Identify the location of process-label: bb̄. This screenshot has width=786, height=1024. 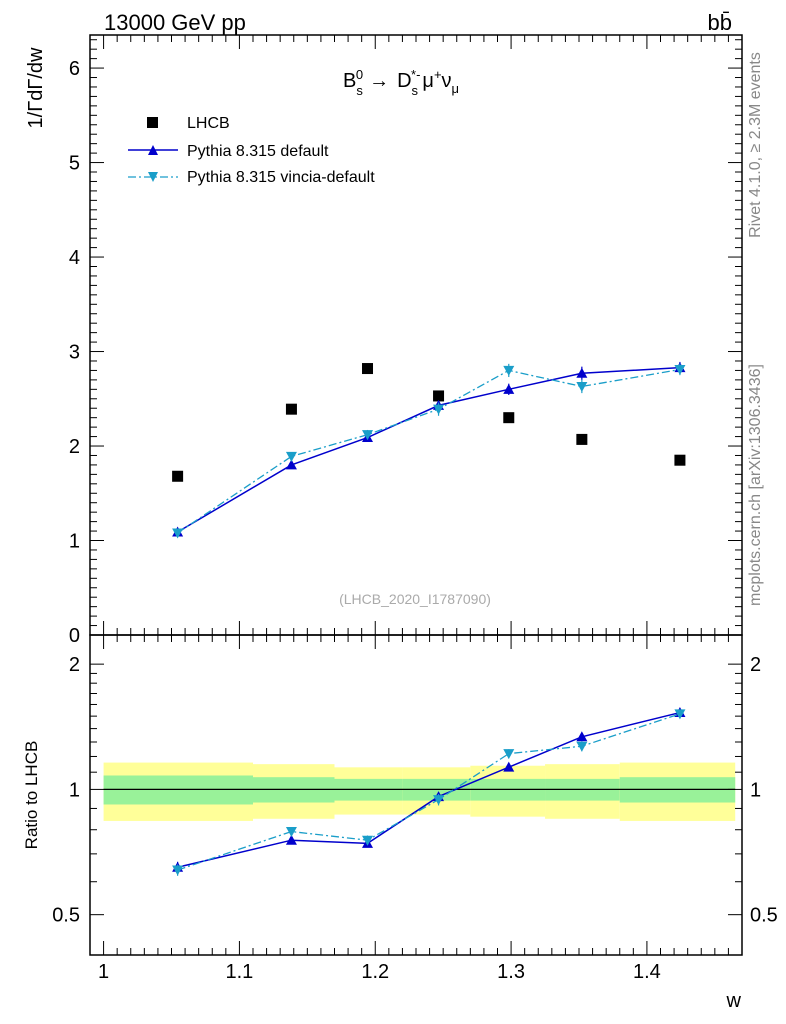
(720, 22).